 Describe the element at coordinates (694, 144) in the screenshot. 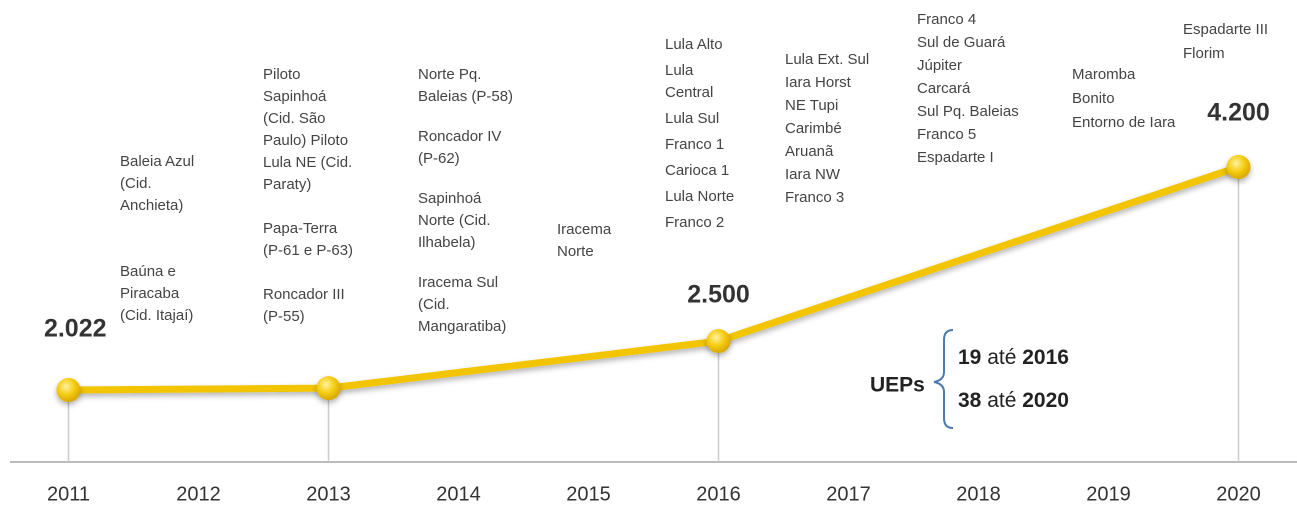

I see `project-label: Franco 1` at that location.